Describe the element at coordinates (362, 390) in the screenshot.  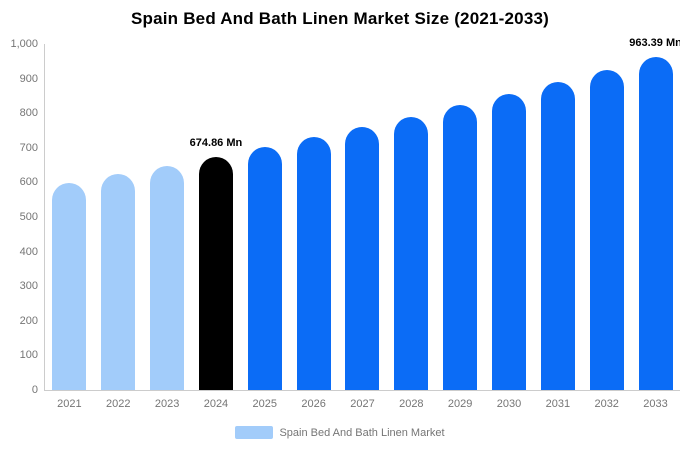
I see `x-axis-line` at that location.